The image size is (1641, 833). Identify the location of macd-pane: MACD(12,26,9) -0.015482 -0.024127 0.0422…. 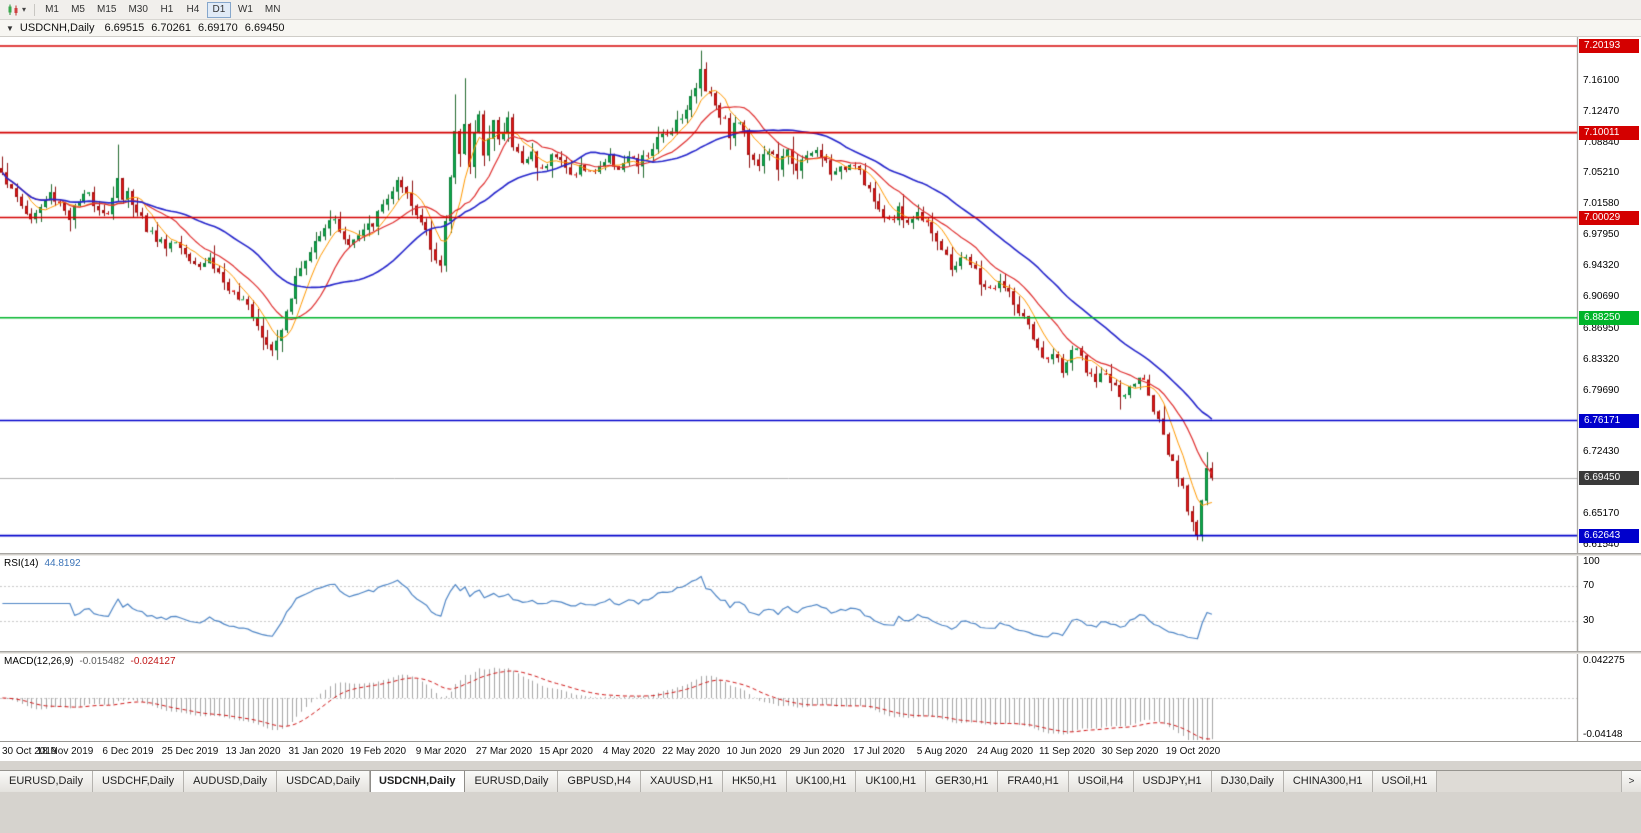
(820, 697).